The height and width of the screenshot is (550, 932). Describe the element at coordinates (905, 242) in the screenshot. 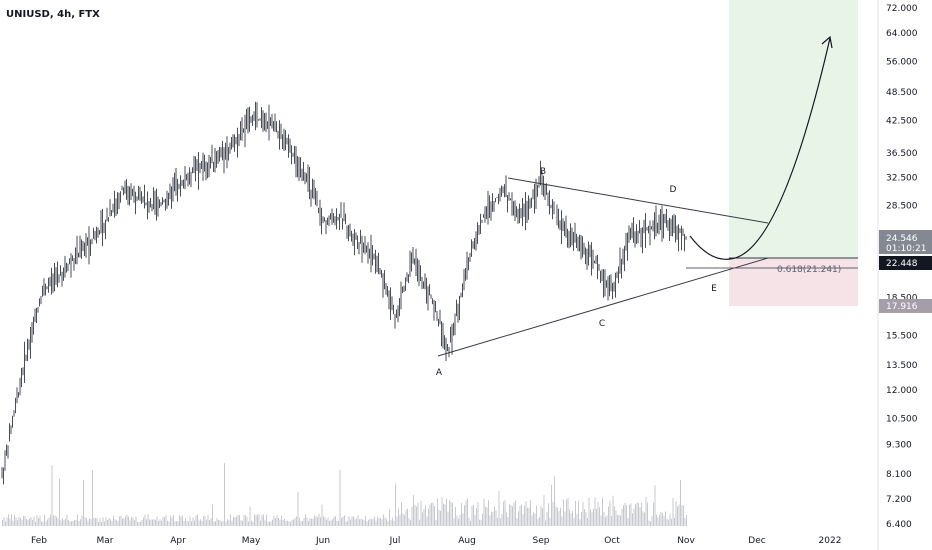

I see `current-price-badge` at that location.